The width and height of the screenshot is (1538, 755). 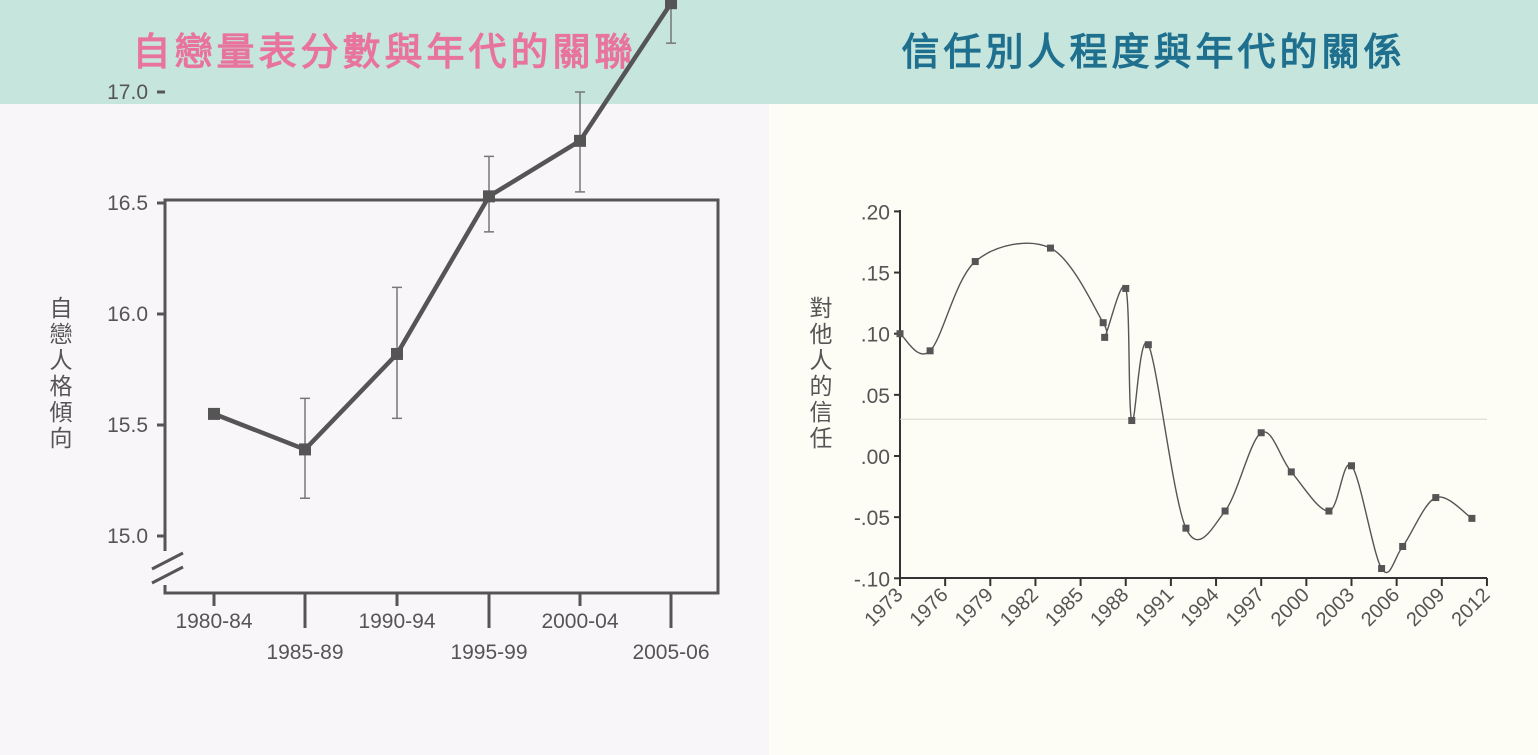 I want to click on right-x-tick-label: 2006, so click(x=1380, y=607).